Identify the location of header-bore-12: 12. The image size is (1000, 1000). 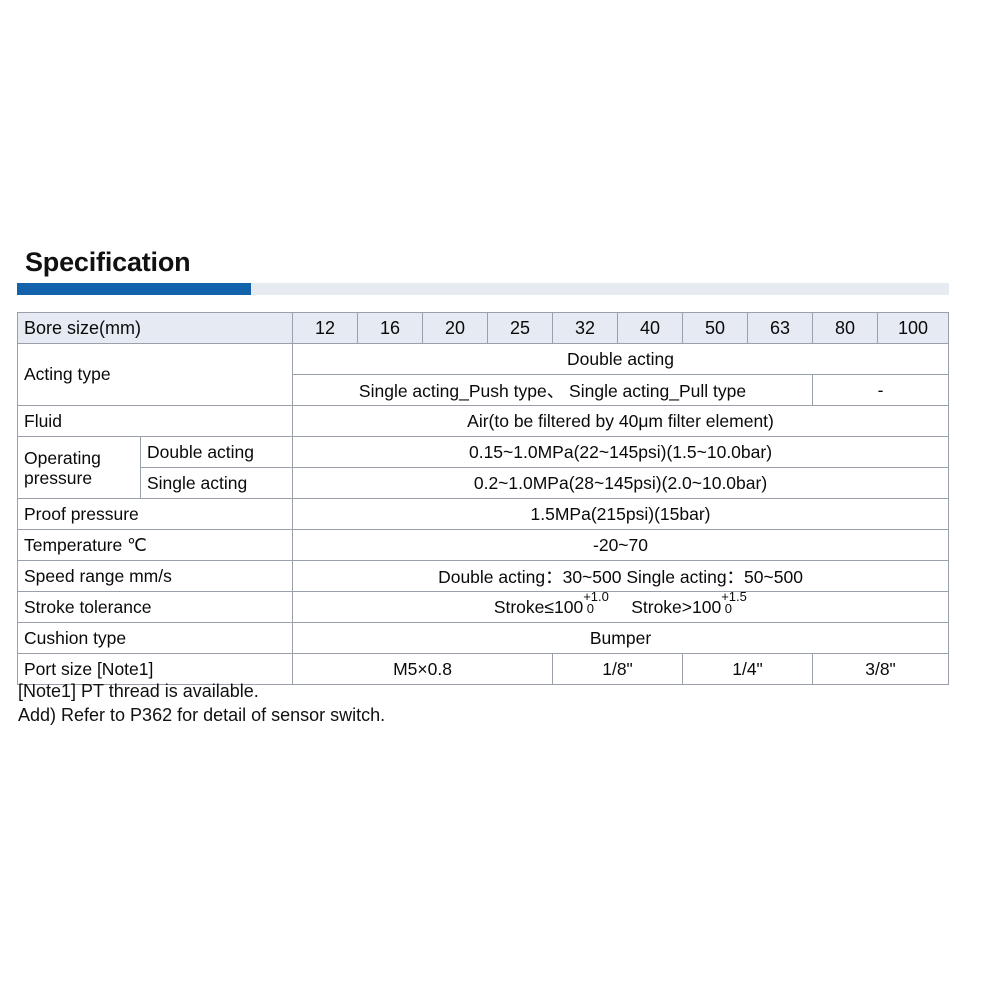
(325, 328).